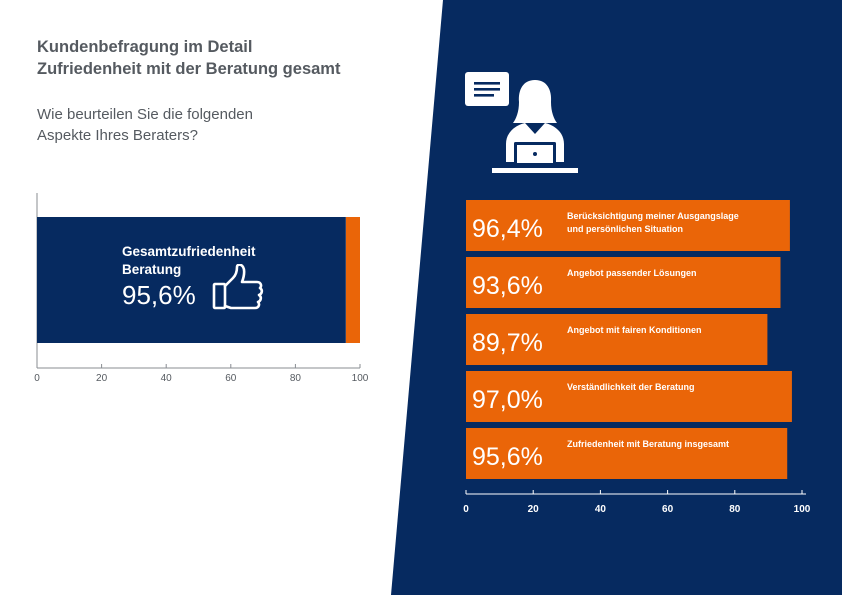 Image resolution: width=842 pixels, height=595 pixels. I want to click on value-label: 93,6%, so click(507, 286).